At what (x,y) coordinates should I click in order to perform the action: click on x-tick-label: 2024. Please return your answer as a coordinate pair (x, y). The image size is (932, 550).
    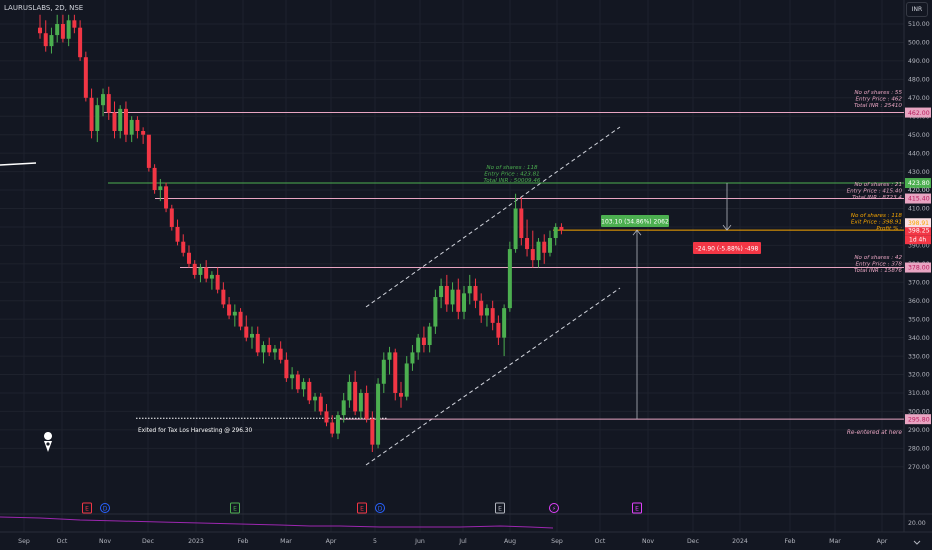
    Looking at the image, I should click on (740, 541).